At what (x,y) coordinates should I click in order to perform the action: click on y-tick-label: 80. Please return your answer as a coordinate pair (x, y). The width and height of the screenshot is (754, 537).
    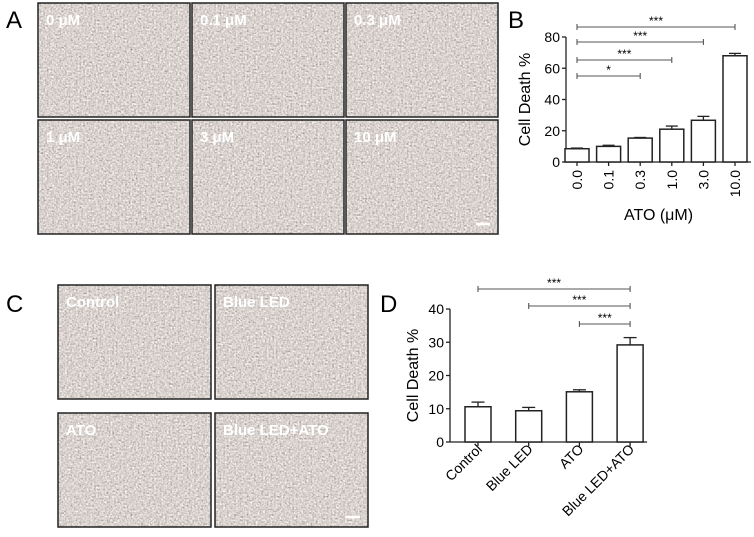
    Looking at the image, I should click on (552, 37).